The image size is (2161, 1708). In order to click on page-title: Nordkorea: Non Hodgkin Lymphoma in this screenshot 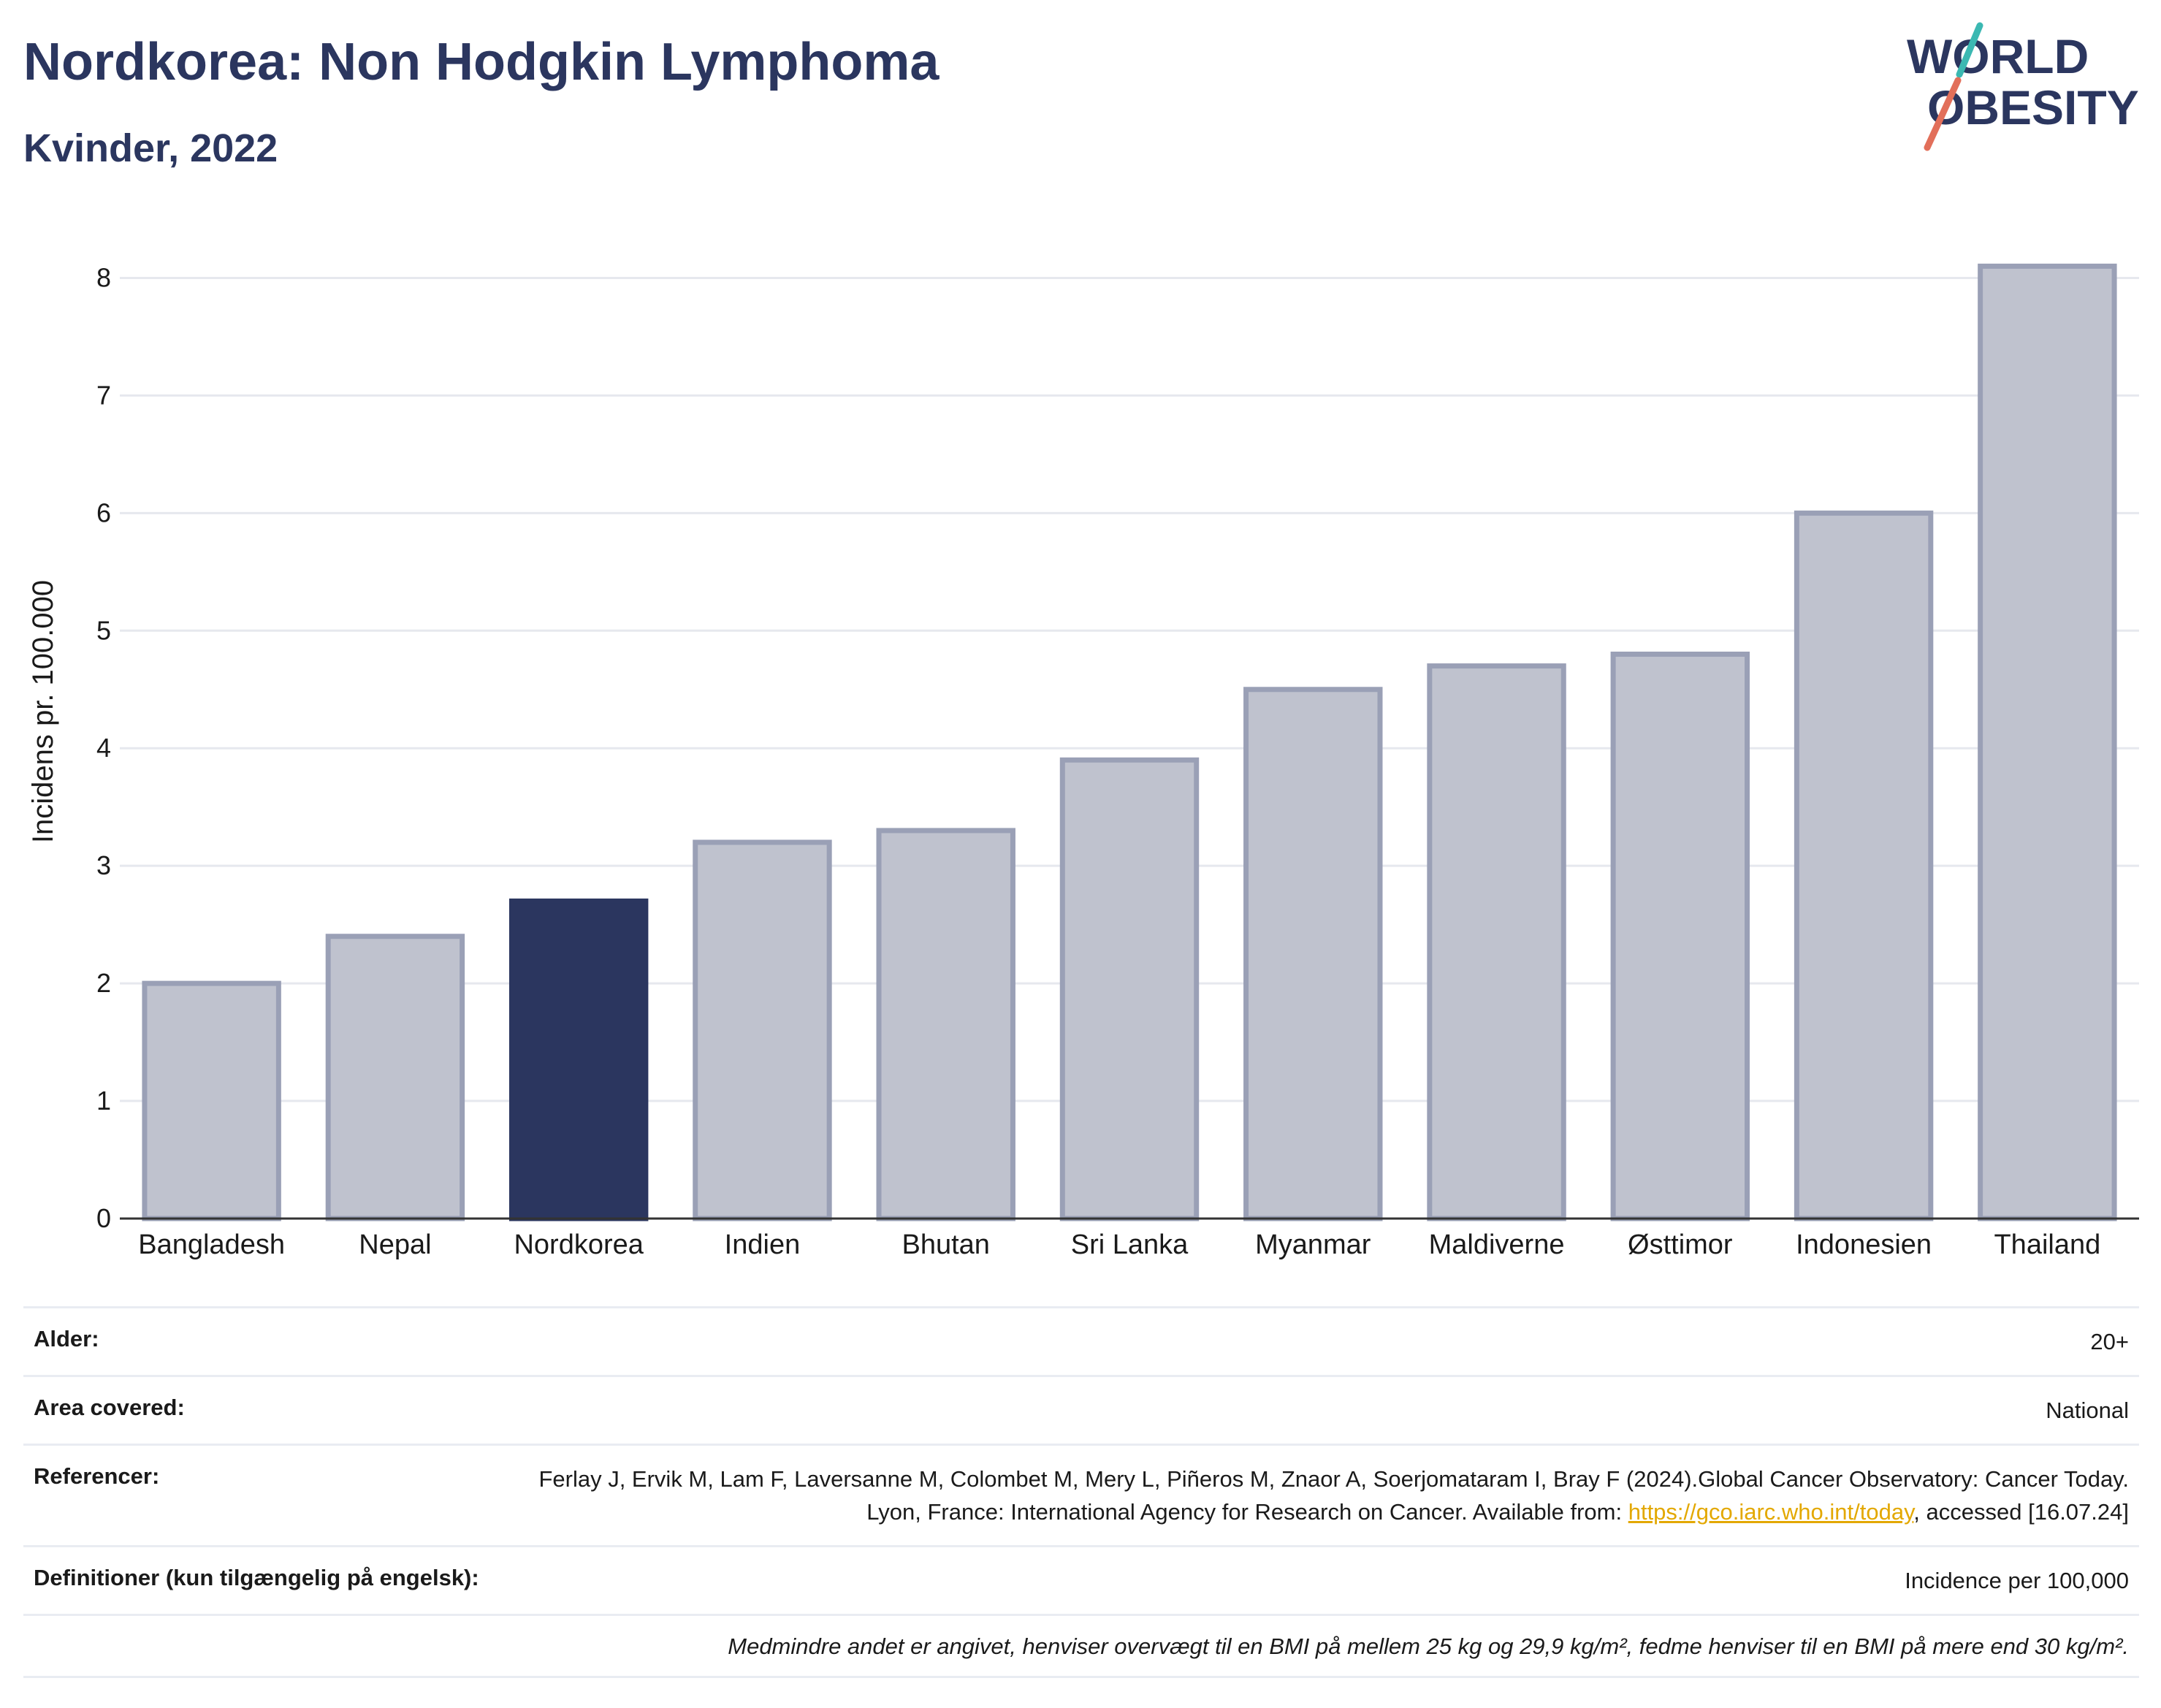, I will do `click(481, 62)`.